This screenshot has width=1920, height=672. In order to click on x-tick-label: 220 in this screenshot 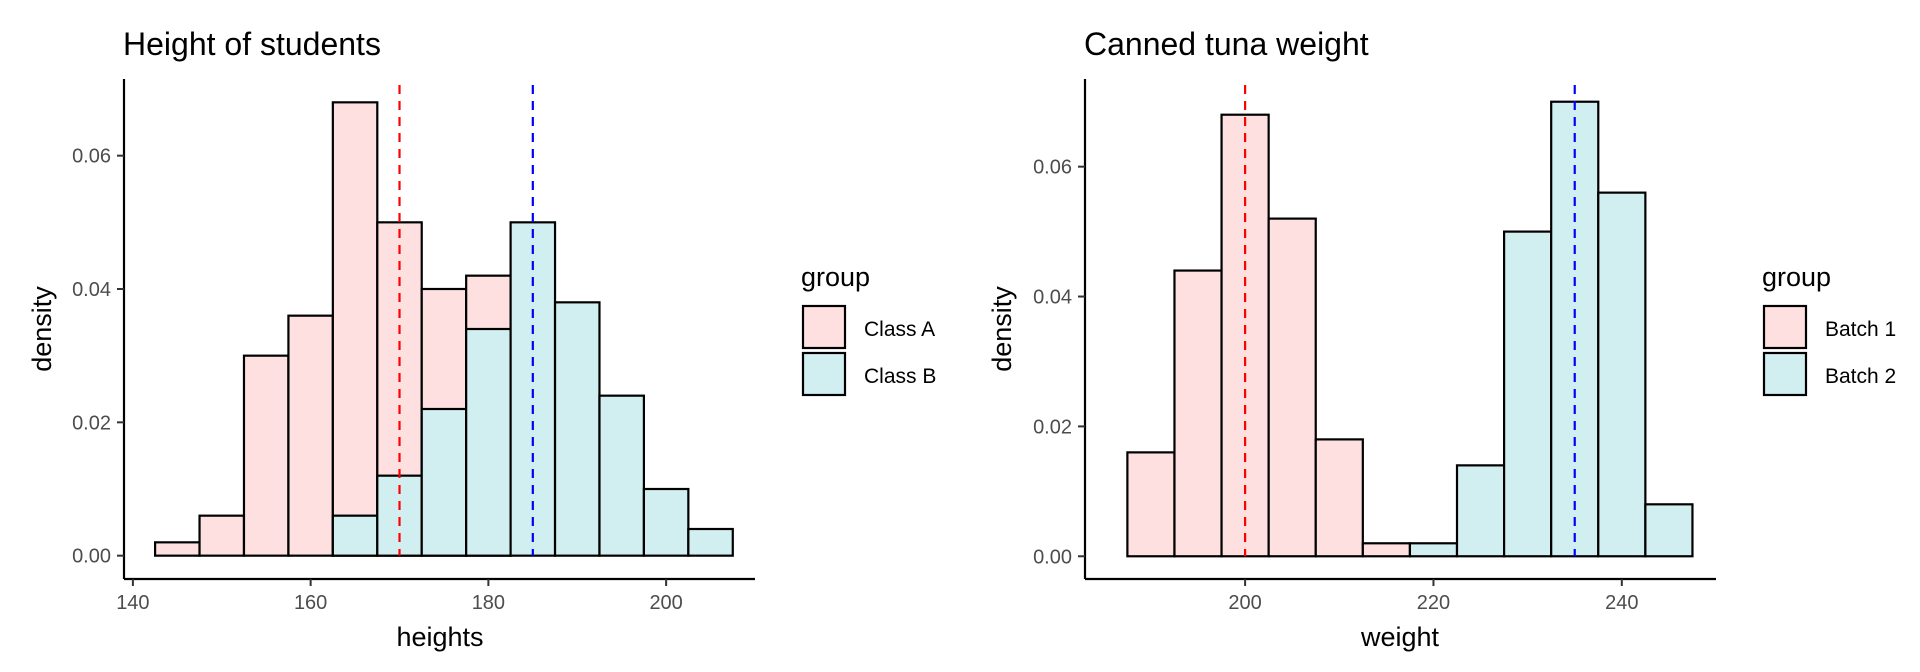, I will do `click(1433, 603)`.